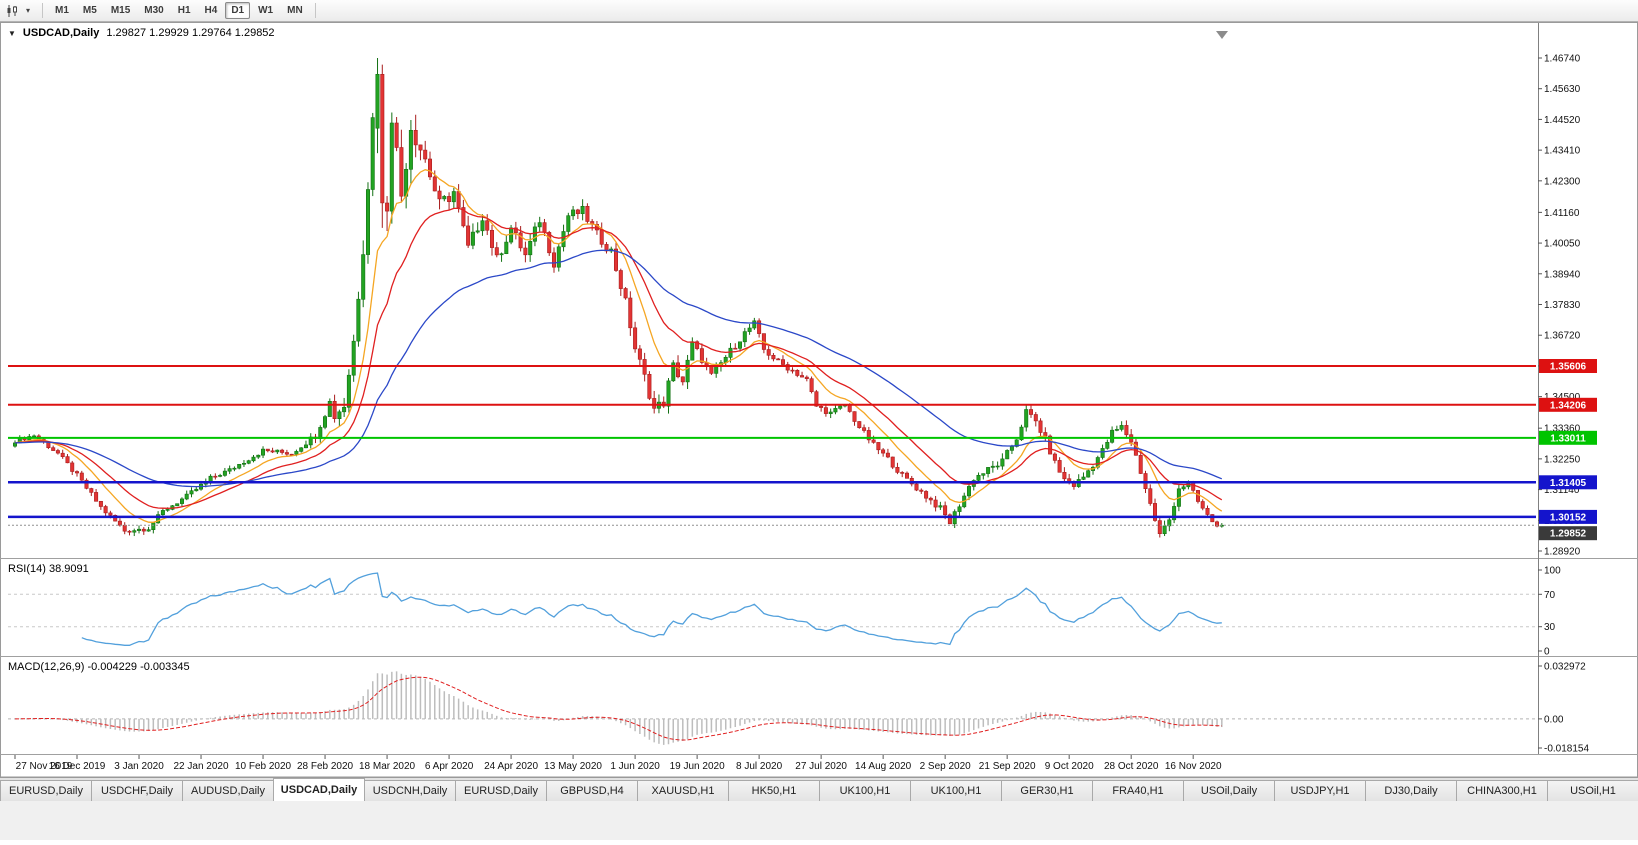 The height and width of the screenshot is (845, 1638). What do you see at coordinates (1562, 429) in the screenshot?
I see `price-axis-label: 1.33360` at bounding box center [1562, 429].